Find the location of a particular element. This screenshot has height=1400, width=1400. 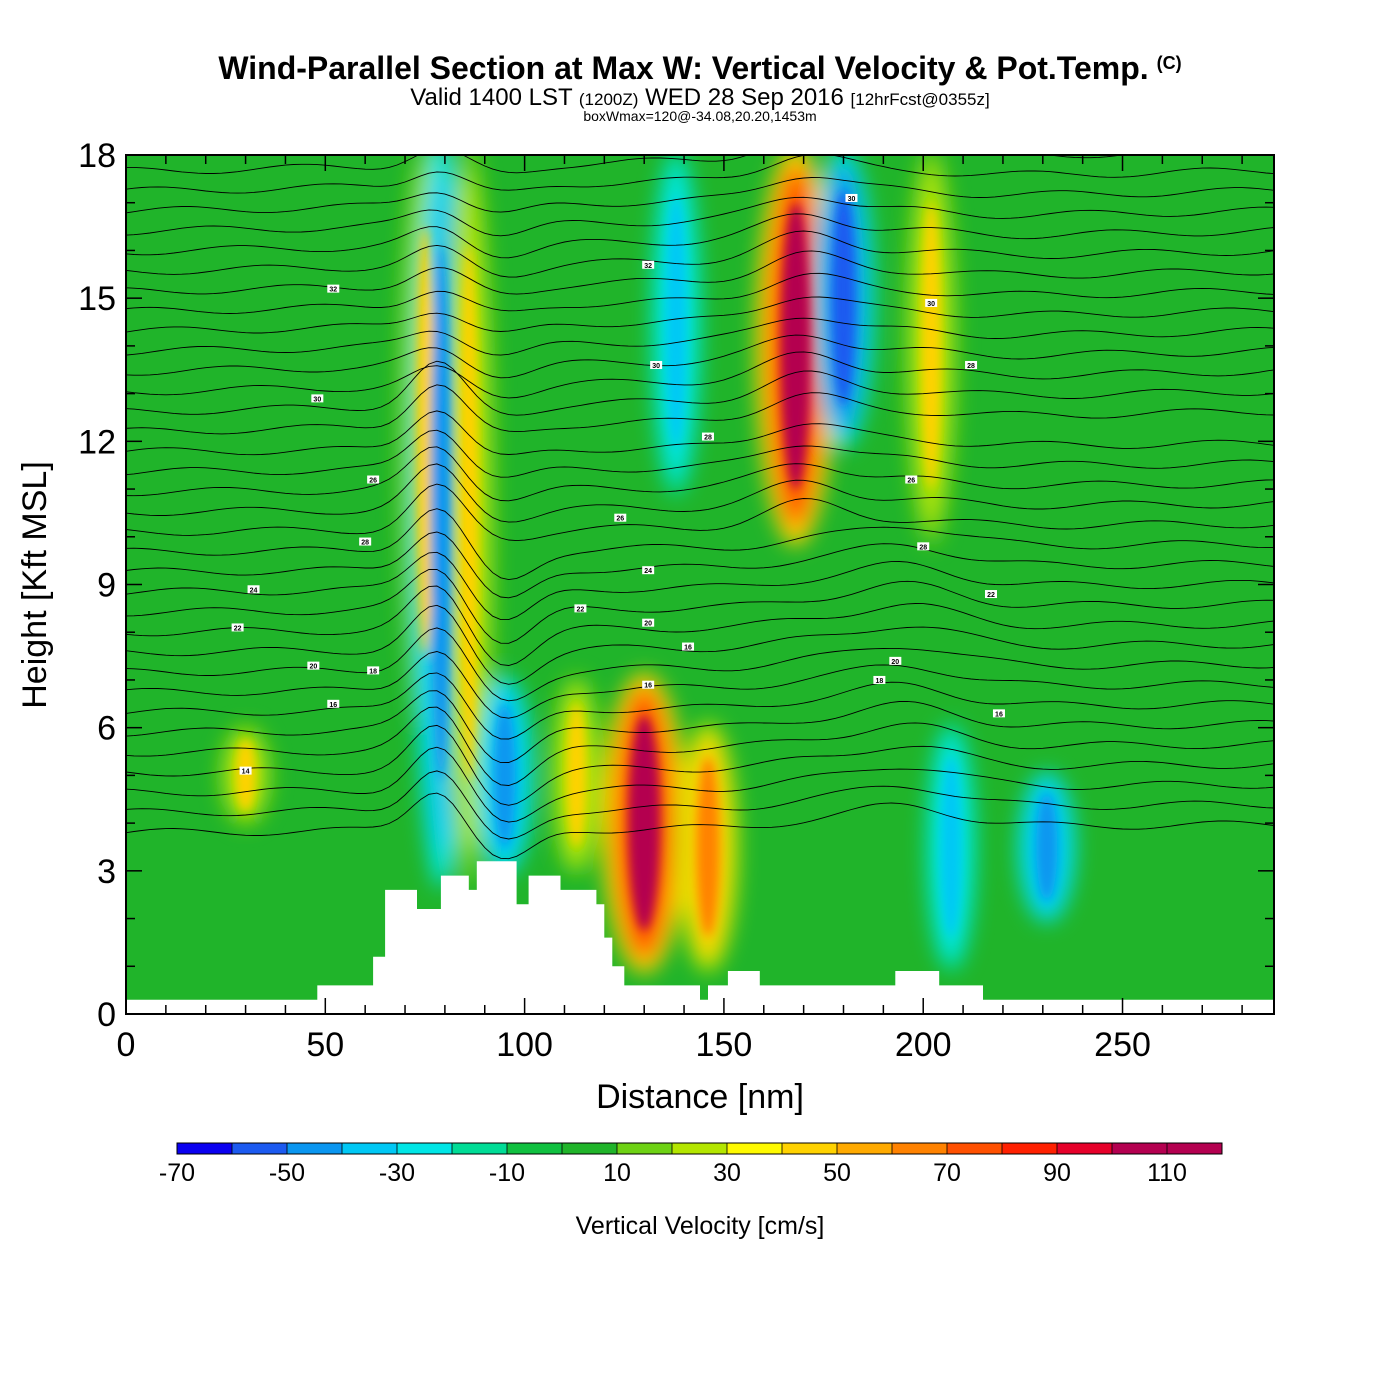

valid-date: WED 28 Sep 2016 is located at coordinates (744, 97).